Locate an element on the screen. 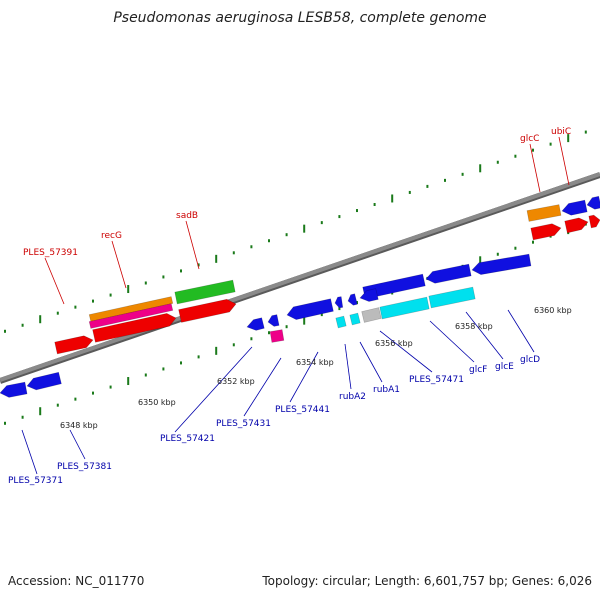 Image resolution: width=600 pixels, height=600 pixels. feature-recG is located at coordinates (134, 328).